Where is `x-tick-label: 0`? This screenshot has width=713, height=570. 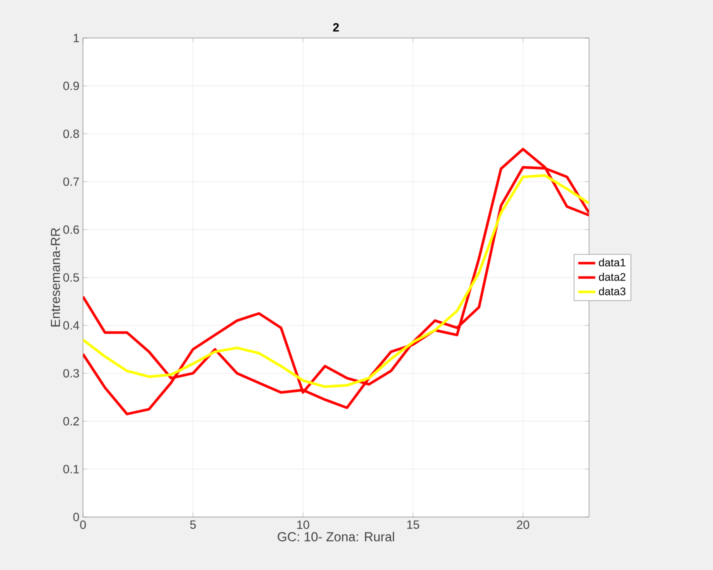 x-tick-label: 0 is located at coordinates (83, 524).